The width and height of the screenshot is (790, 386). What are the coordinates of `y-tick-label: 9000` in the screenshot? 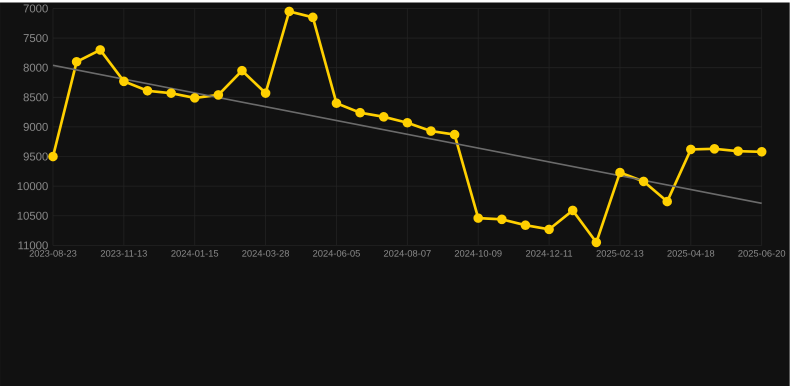 It's located at (36, 126).